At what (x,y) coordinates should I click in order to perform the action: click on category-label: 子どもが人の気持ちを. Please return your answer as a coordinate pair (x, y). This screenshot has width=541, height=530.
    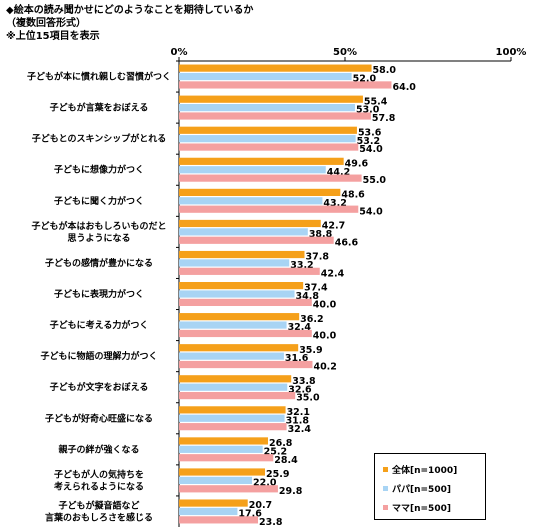
    Looking at the image, I should click on (99, 474).